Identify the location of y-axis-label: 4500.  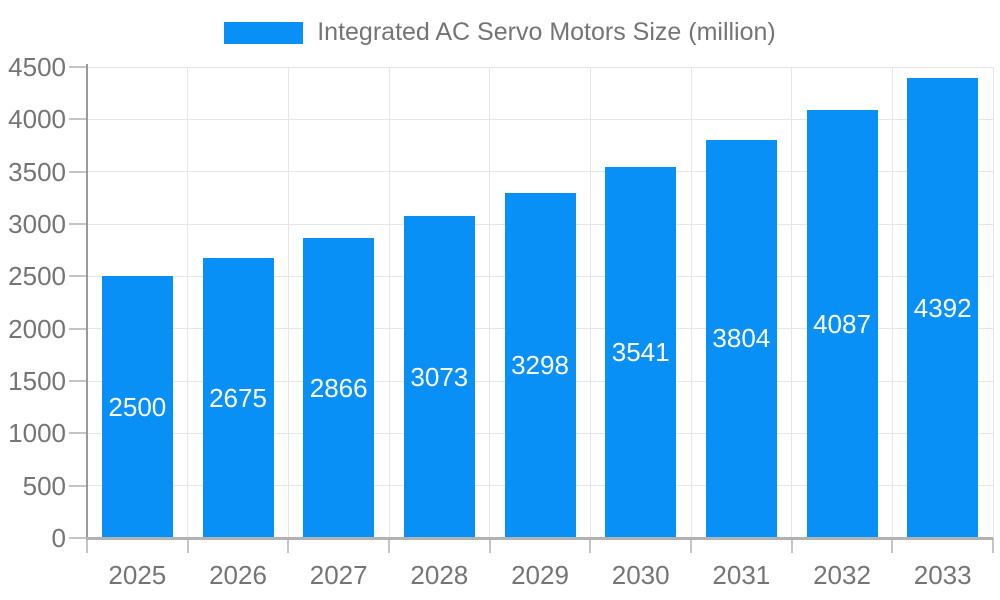
(37, 67).